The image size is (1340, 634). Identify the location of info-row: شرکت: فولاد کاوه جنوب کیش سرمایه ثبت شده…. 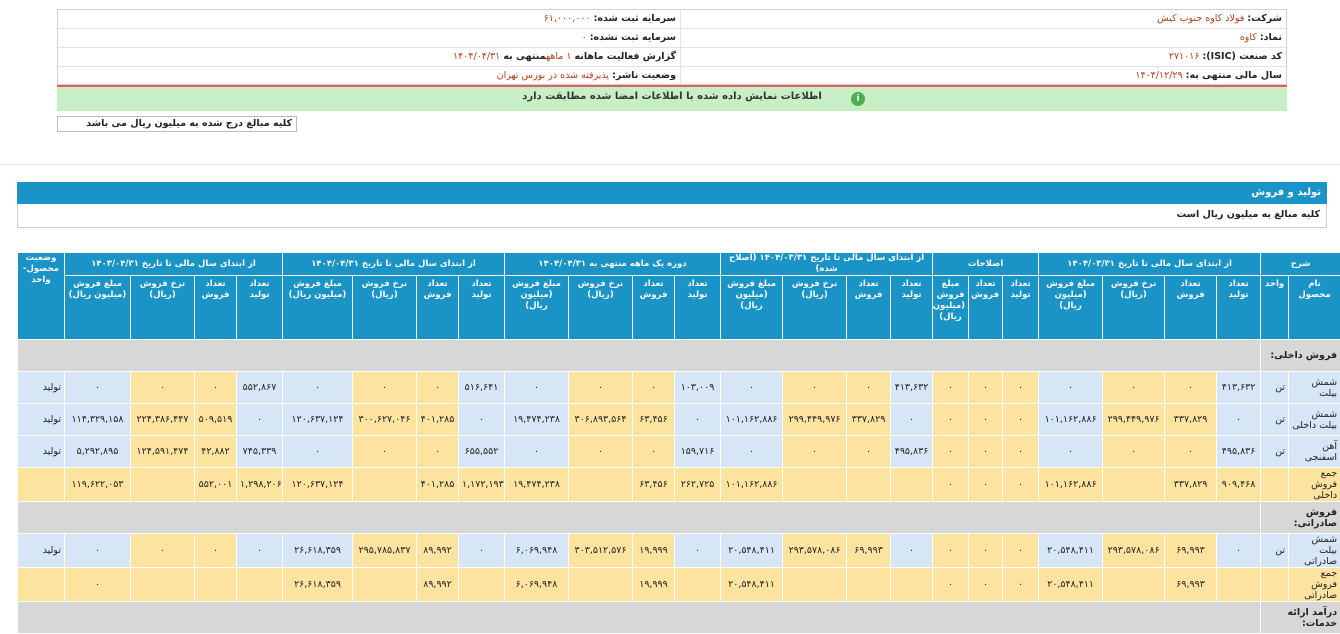
(672, 19).